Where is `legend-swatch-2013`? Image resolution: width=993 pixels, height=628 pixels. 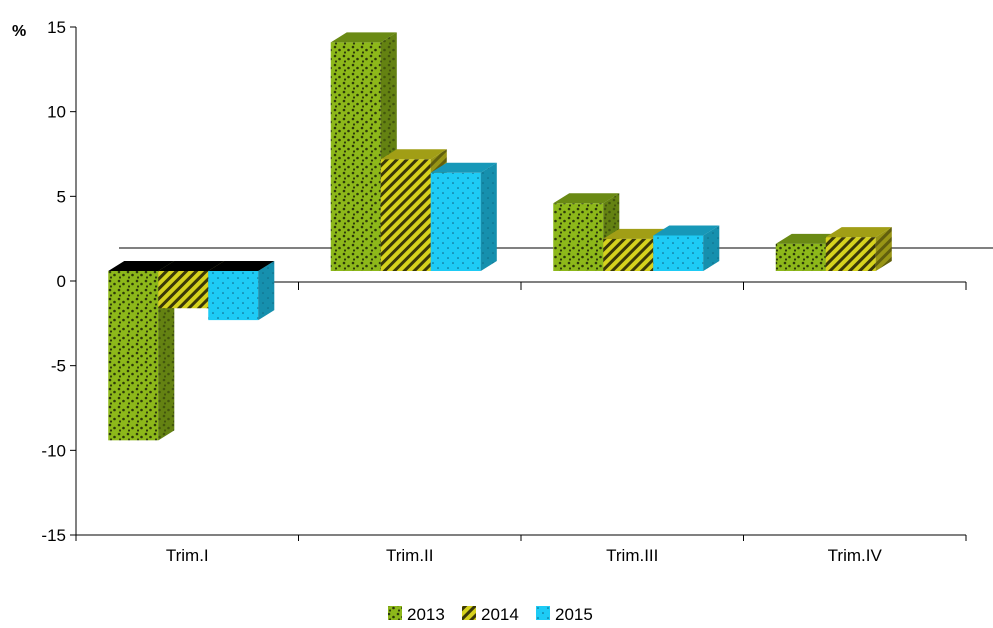
legend-swatch-2013 is located at coordinates (395, 613).